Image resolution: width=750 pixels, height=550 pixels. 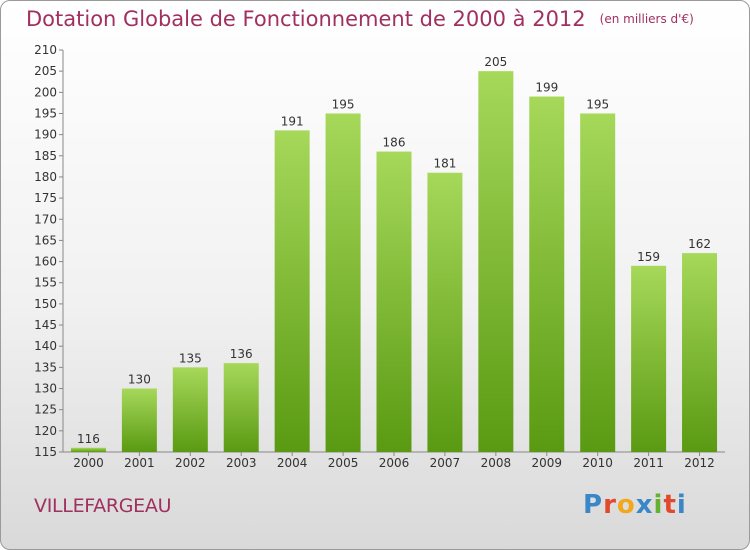 I want to click on y-tick-label: 205, so click(x=45, y=71).